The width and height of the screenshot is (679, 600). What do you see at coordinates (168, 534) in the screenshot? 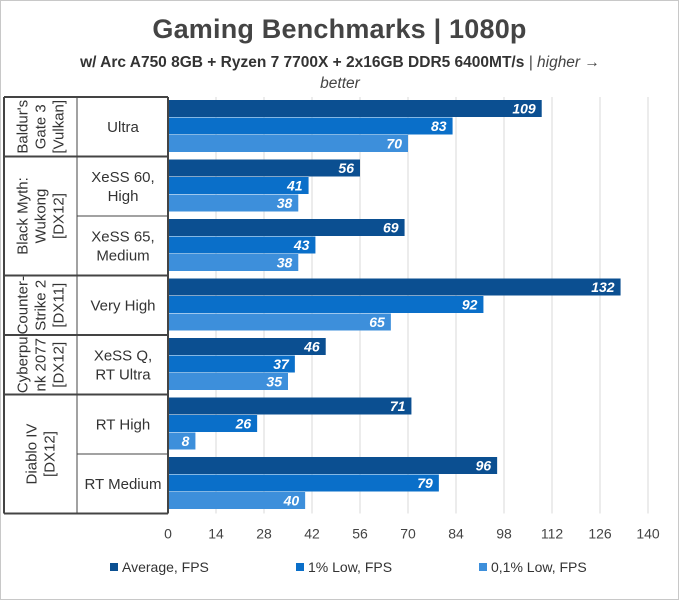
I see `x-tick-label: 0` at bounding box center [168, 534].